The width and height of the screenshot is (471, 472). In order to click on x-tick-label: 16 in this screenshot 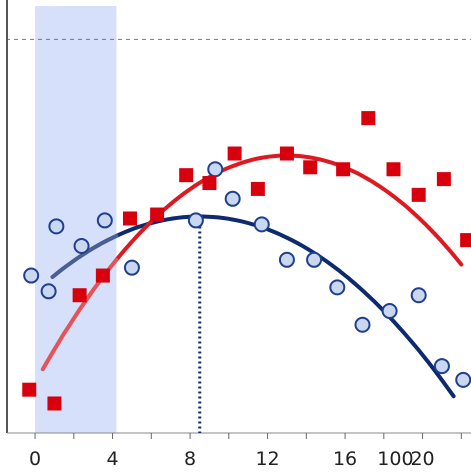, I will do `click(345, 459)`.